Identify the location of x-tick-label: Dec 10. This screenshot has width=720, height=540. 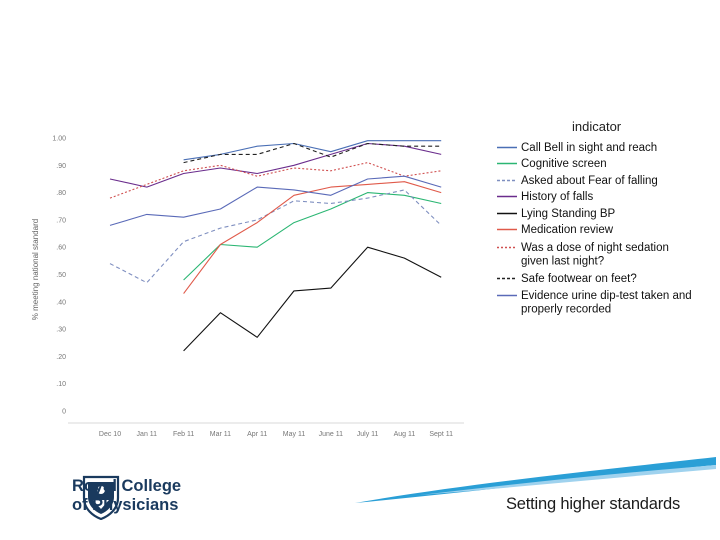
(110, 434).